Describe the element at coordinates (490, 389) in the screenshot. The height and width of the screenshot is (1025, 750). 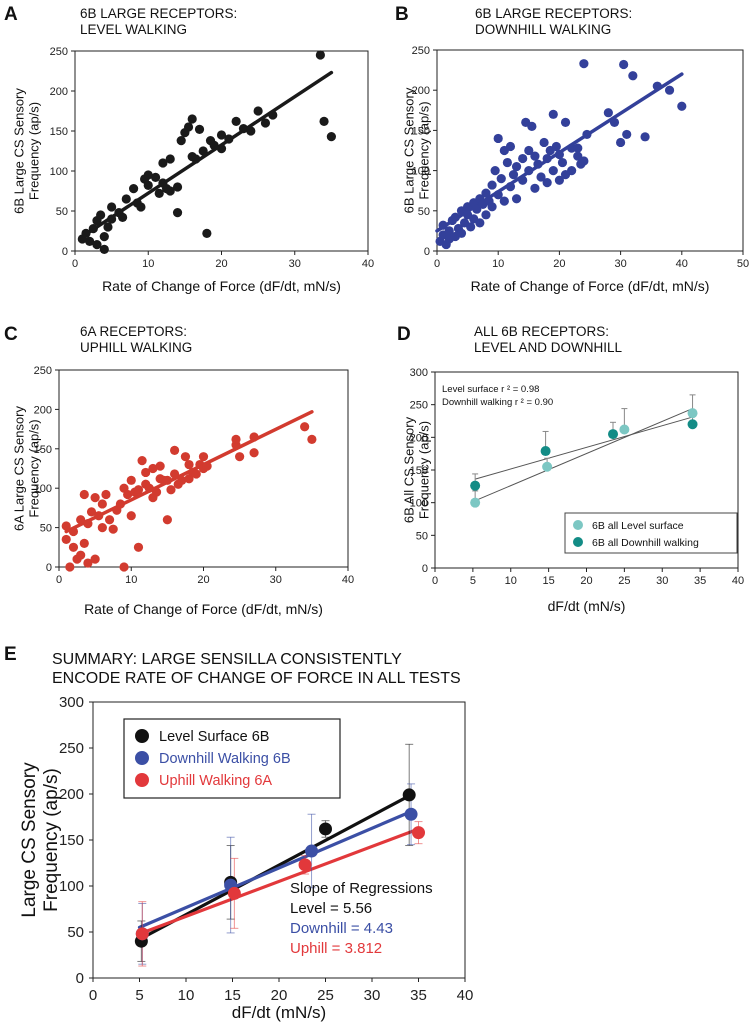
I see `r-squared-annotation: Level surface r ² = 0.98` at that location.